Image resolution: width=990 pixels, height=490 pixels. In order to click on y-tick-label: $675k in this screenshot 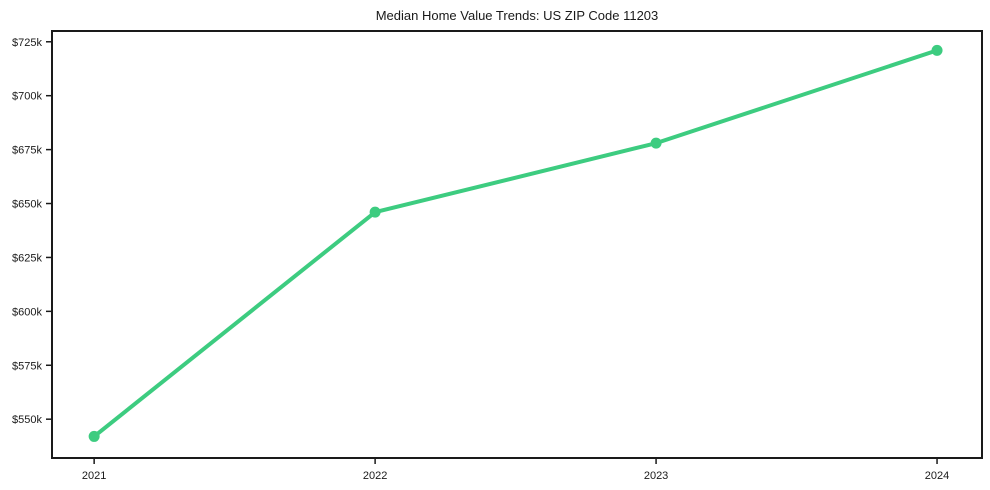, I will do `click(27, 151)`.